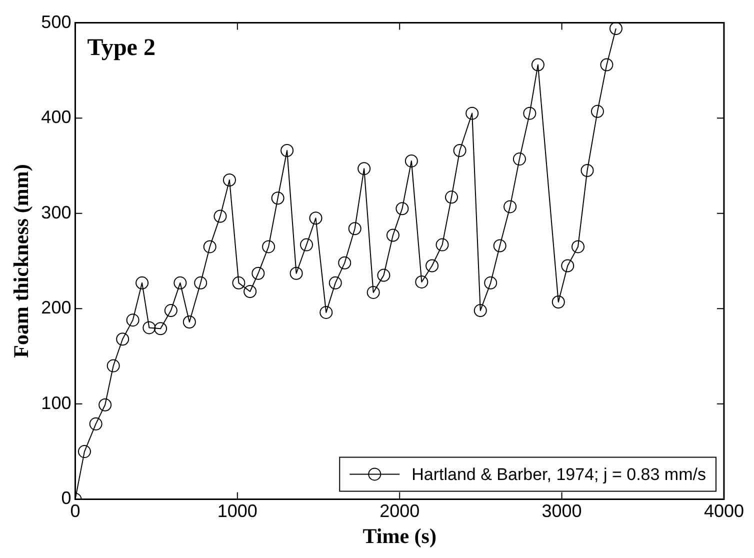  Describe the element at coordinates (562, 510) in the screenshot. I see `x-tick-label: 3000` at that location.